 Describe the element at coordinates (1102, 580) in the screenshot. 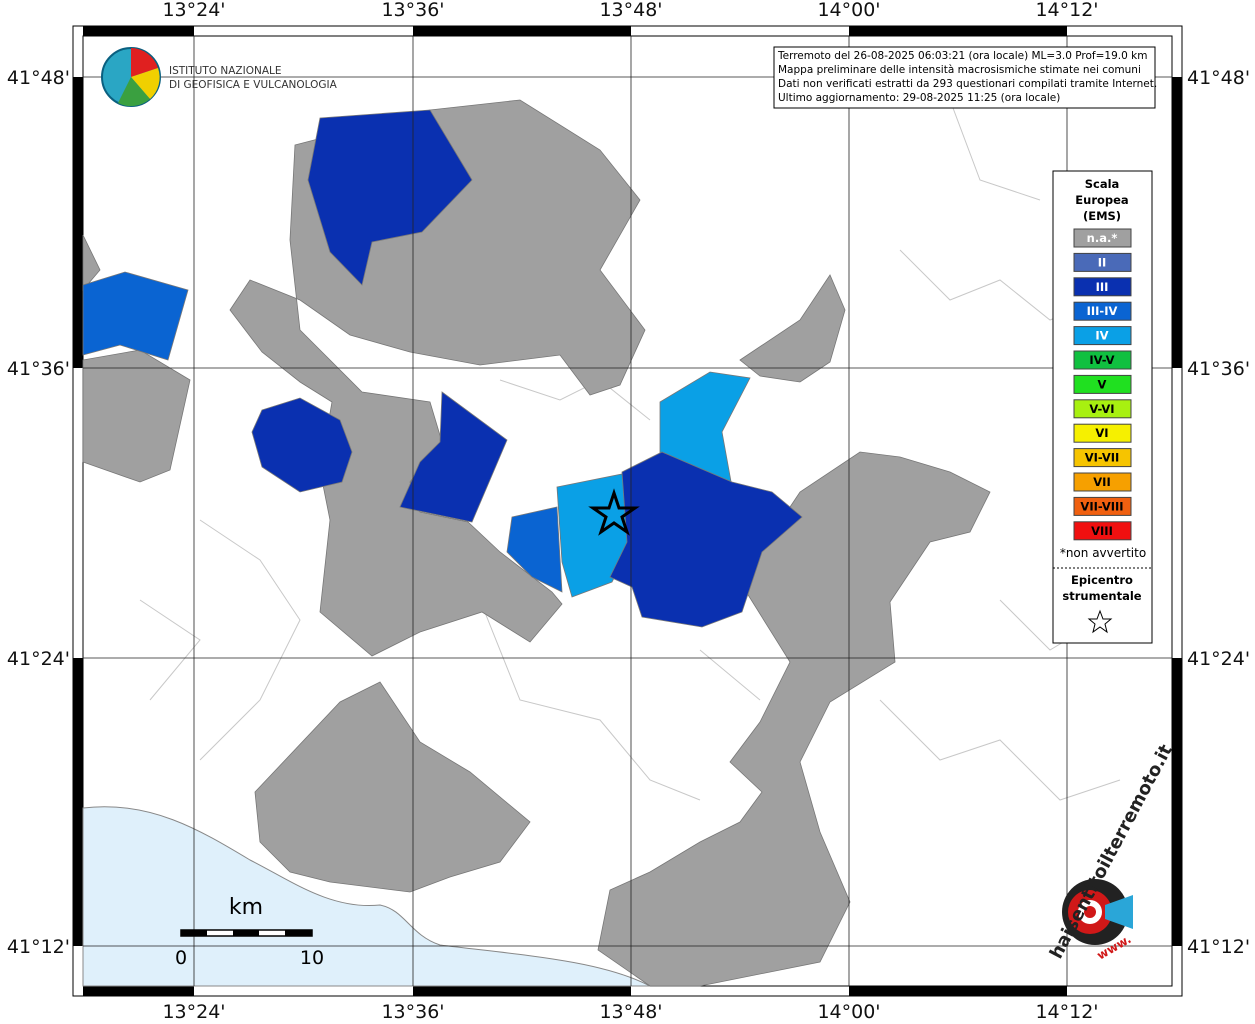

I see `legend-epicenter: Epicentro` at that location.